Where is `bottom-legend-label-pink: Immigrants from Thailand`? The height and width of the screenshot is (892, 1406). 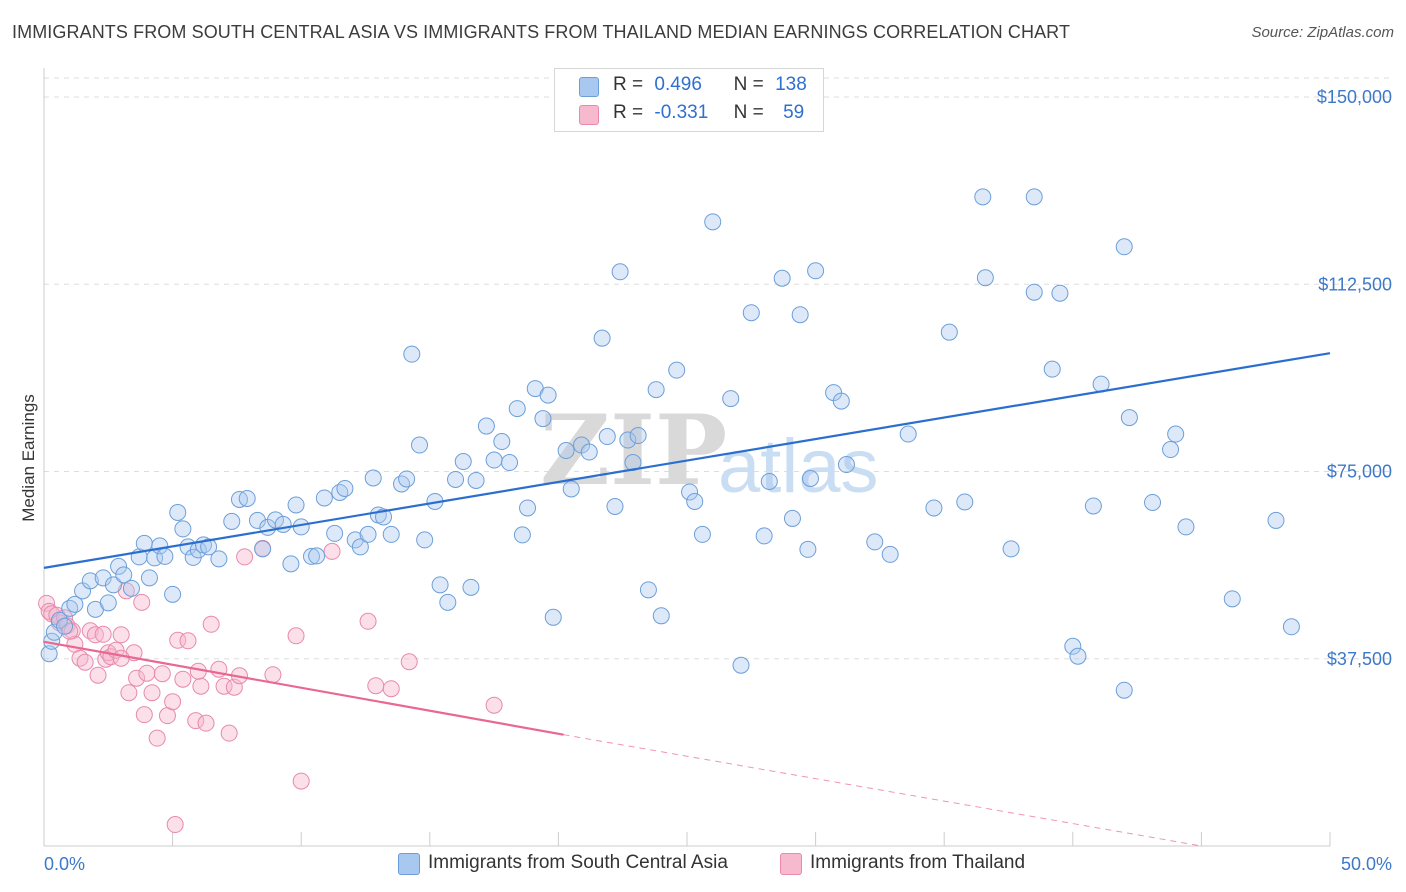 bottom-legend-label-pink: Immigrants from Thailand is located at coordinates (918, 862).